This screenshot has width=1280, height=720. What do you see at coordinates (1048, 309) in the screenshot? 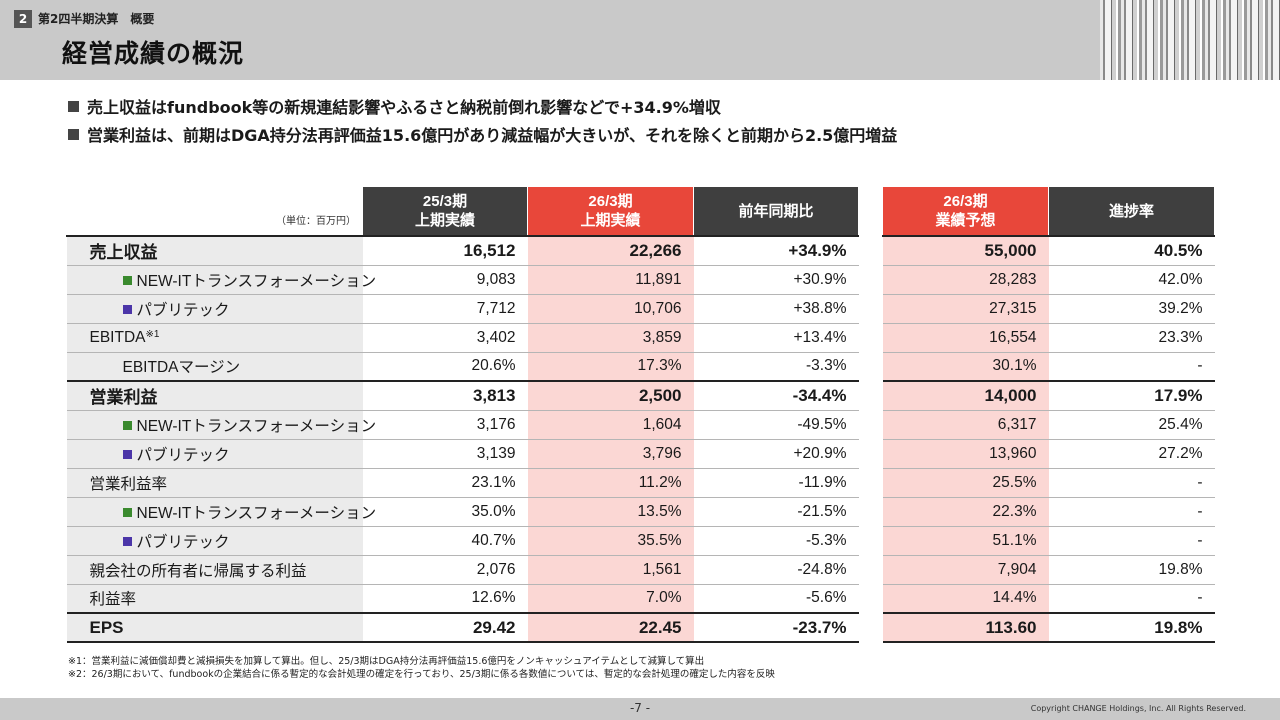
I see `table-row: 27,315 39.2%` at bounding box center [1048, 309].